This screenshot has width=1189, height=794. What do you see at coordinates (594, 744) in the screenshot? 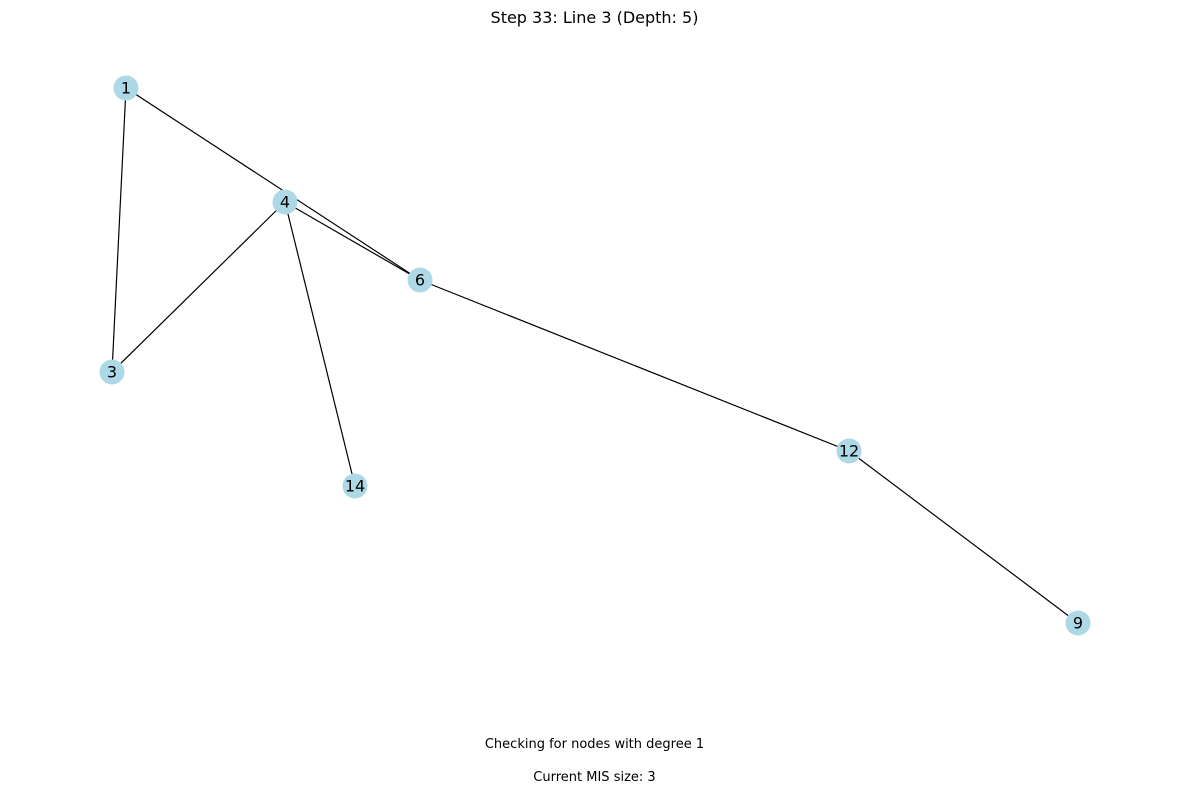
I see `status-caption: Checking for nodes with degree 1` at bounding box center [594, 744].